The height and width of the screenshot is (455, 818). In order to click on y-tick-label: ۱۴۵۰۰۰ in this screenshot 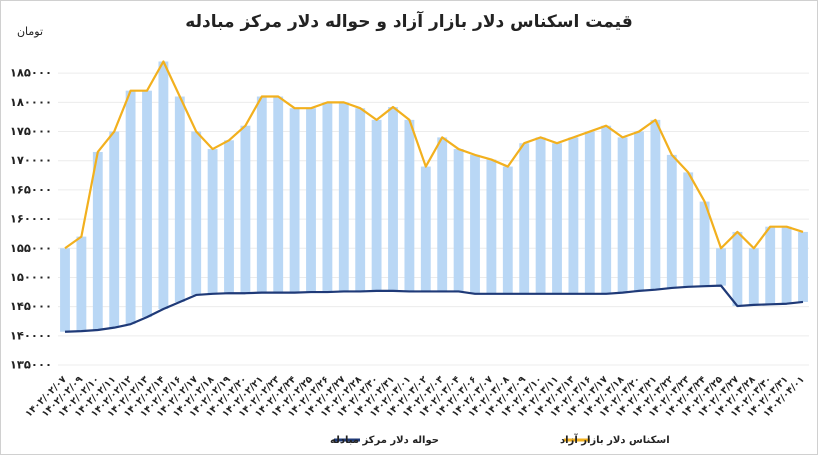, I will do `click(31, 306)`.